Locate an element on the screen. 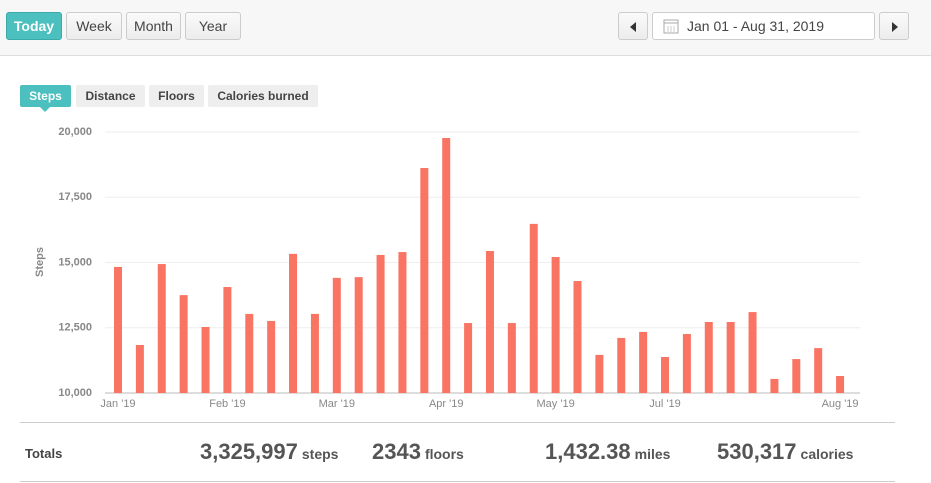  period-button: Month is located at coordinates (153, 26).